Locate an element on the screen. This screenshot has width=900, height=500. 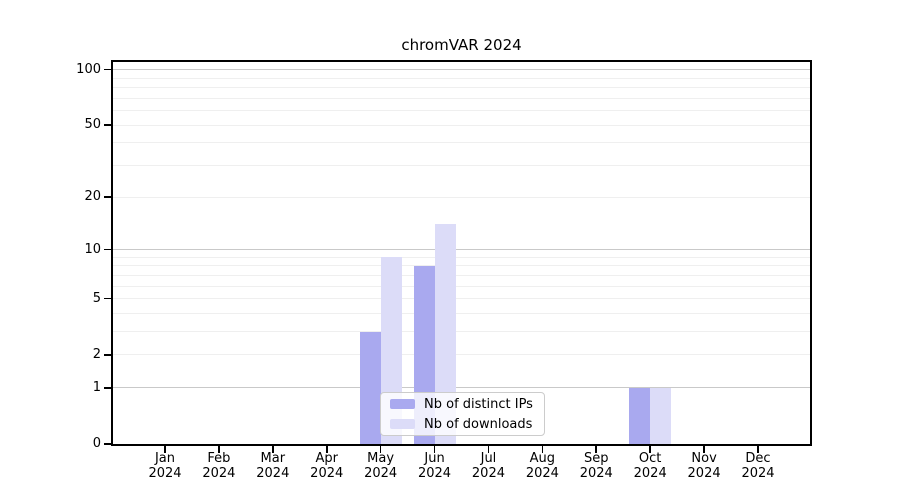
legend-swatch-downloads is located at coordinates (402, 424).